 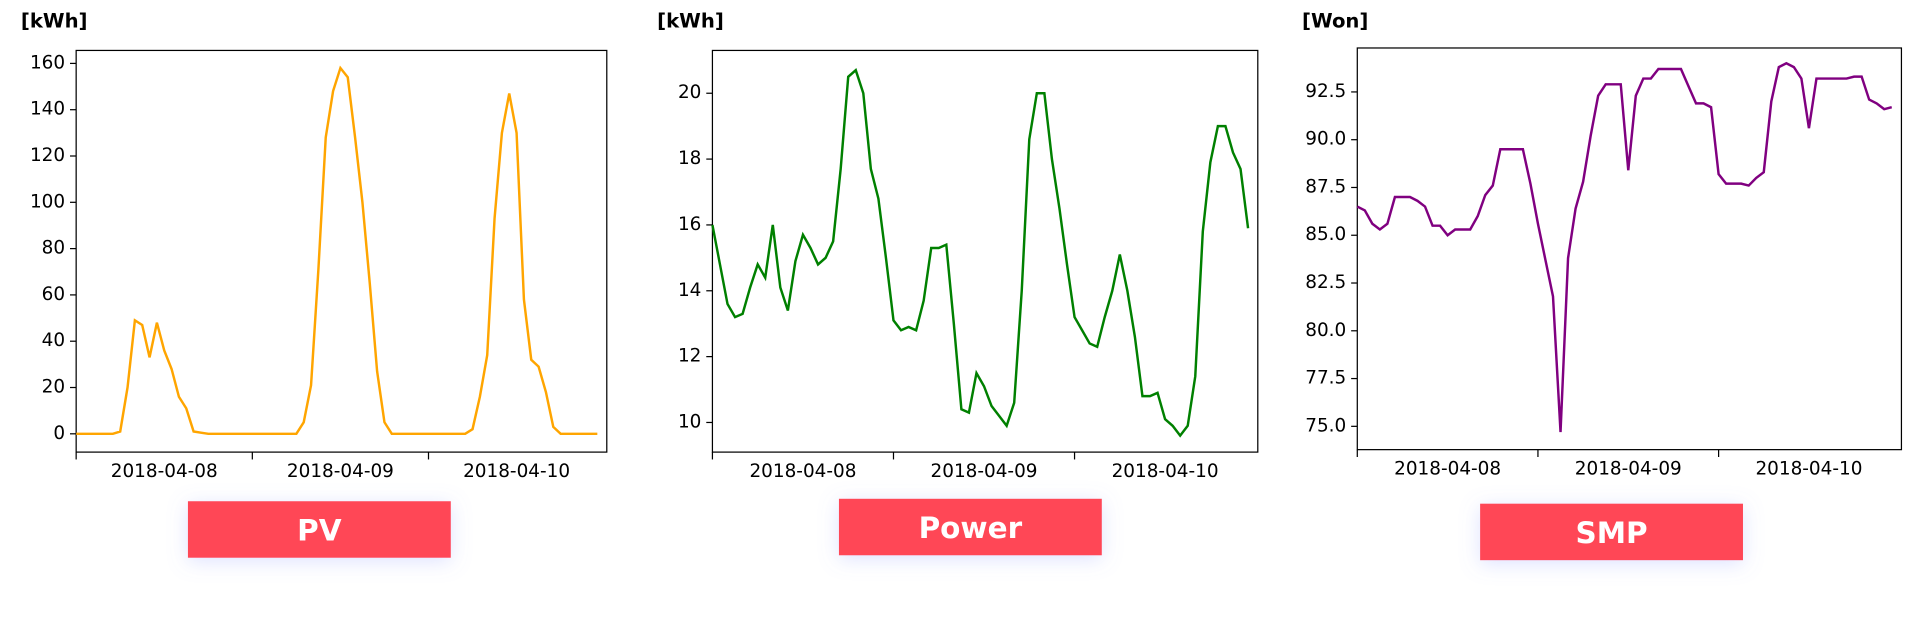 What do you see at coordinates (1325, 378) in the screenshot?
I see `y-tick-label: 77.5` at bounding box center [1325, 378].